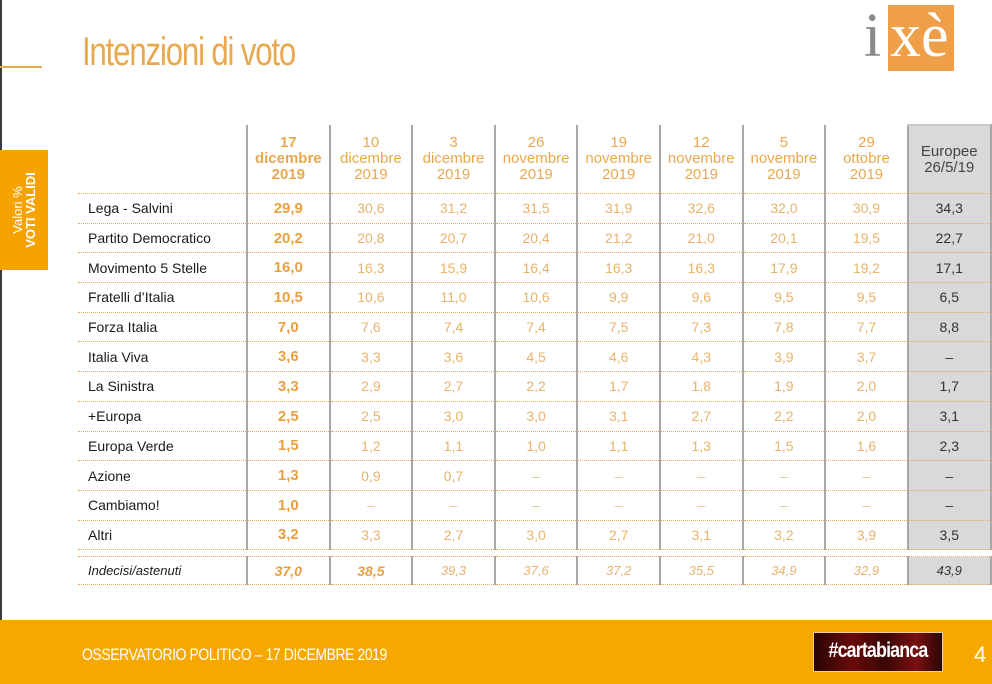 The width and height of the screenshot is (992, 684). What do you see at coordinates (878, 652) in the screenshot?
I see `cartabianca-badge: #cartabianca` at bounding box center [878, 652].